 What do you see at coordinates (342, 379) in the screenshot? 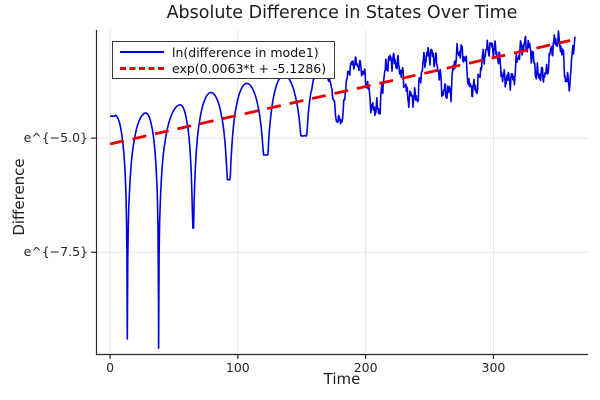
I see `x-axis-label: Time` at bounding box center [342, 379].